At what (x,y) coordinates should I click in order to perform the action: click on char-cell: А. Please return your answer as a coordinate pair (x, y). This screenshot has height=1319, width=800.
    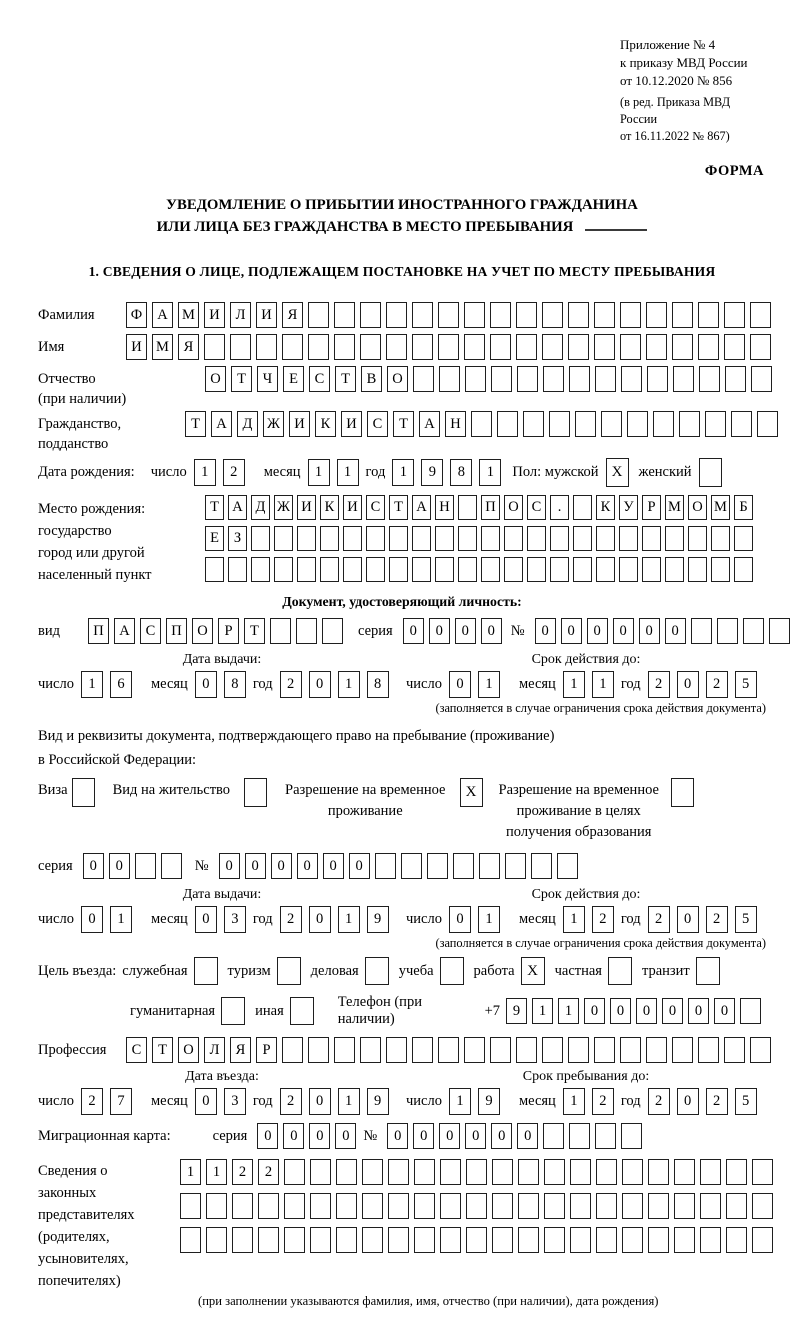
    Looking at the image, I should click on (124, 631).